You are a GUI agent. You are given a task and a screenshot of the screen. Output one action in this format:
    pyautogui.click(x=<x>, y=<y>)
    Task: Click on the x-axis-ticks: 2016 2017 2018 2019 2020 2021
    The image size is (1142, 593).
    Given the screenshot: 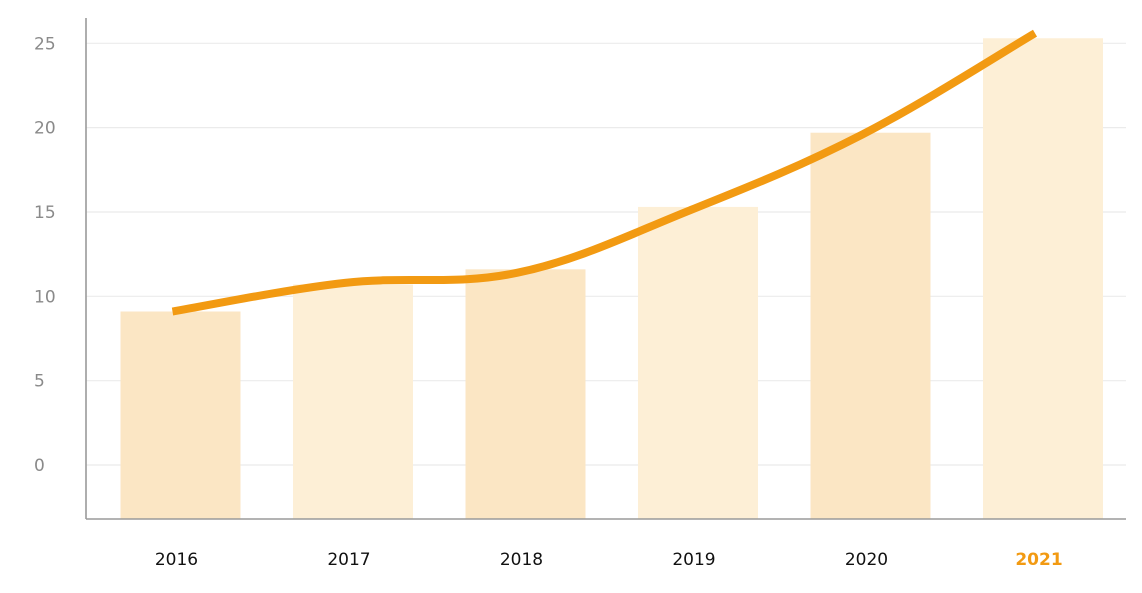 What is the action you would take?
    pyautogui.click(x=609, y=560)
    